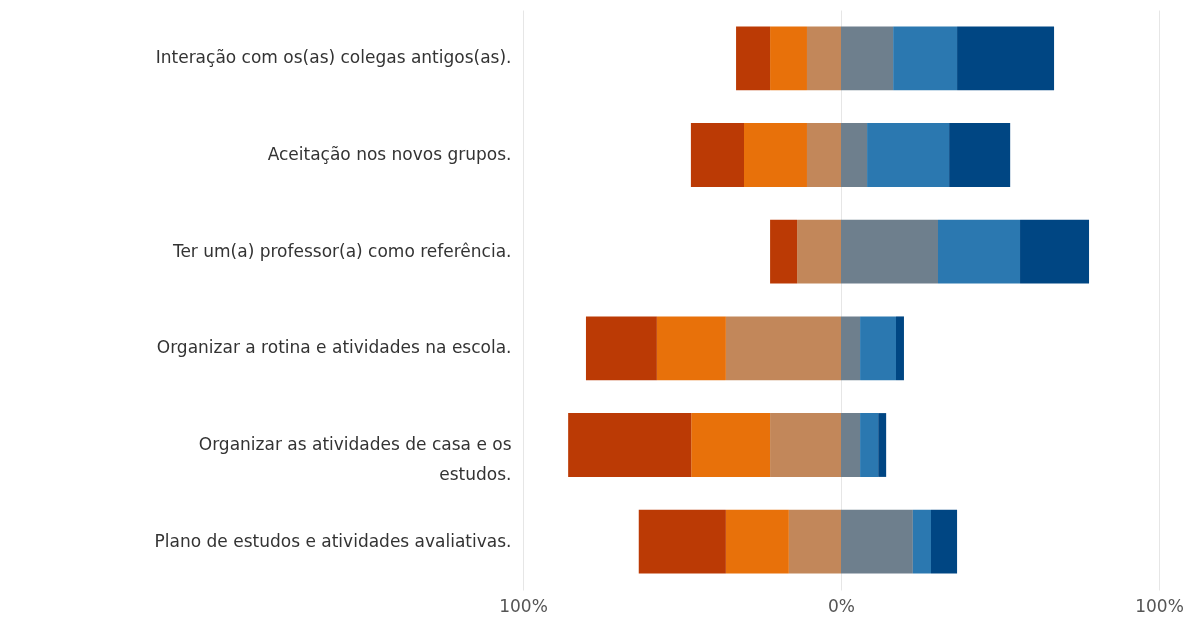 The width and height of the screenshot is (1195, 624). What do you see at coordinates (341, 250) in the screenshot?
I see `y-tick-label: Ter um(a) professor(a) como referência.` at bounding box center [341, 250].